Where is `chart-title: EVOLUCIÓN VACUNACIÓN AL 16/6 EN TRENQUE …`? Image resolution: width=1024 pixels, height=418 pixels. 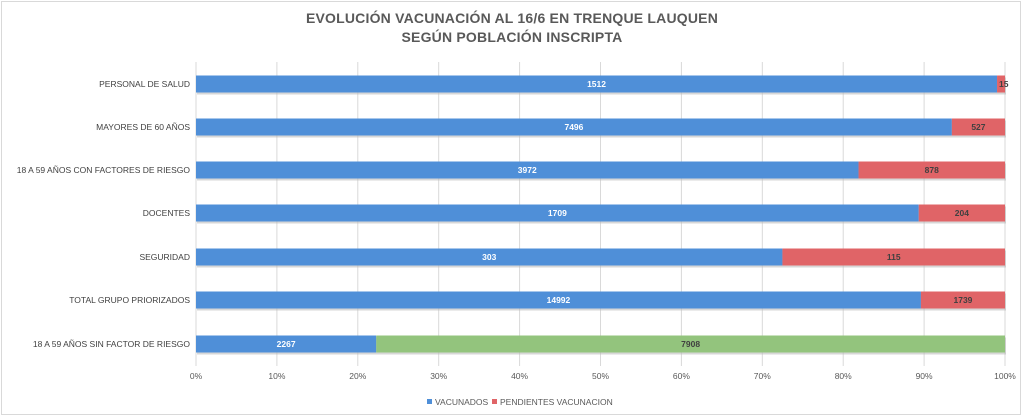
chart-title: EVOLUCIÓN VACUNACIÓN AL 16/6 EN TRENQUE … is located at coordinates (512, 18).